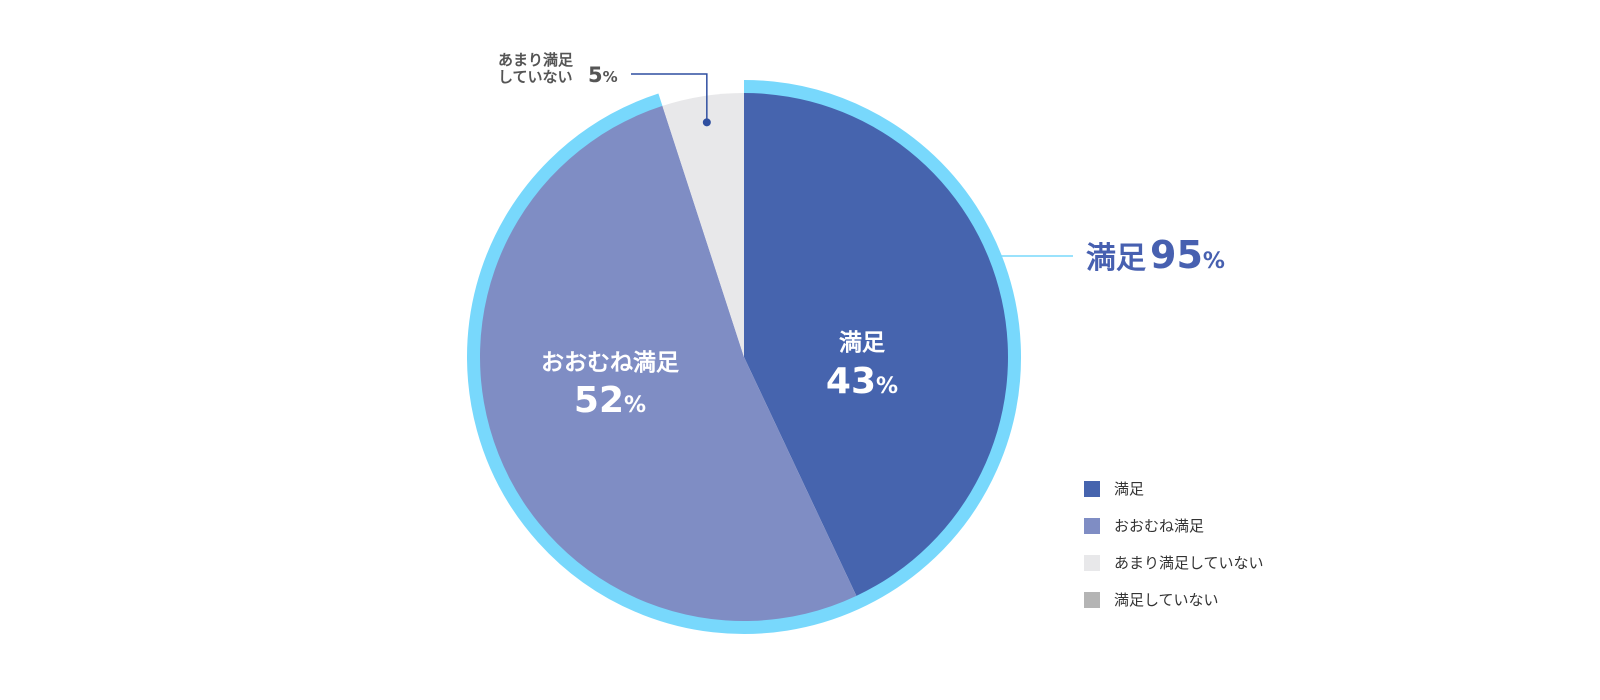 The height and width of the screenshot is (700, 1600). What do you see at coordinates (706, 122) in the screenshot?
I see `callout-dot-not-very-satisfied` at bounding box center [706, 122].